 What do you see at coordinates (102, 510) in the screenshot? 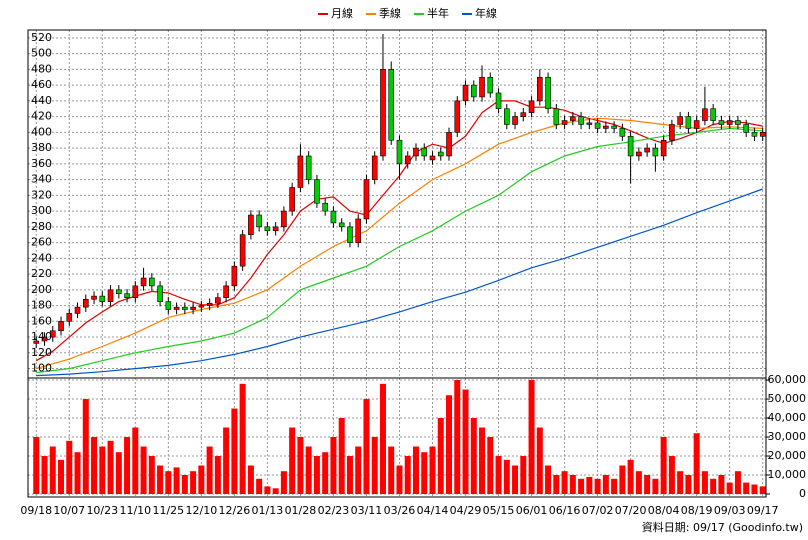
I see `x-tick-label: 10/23` at bounding box center [102, 510].